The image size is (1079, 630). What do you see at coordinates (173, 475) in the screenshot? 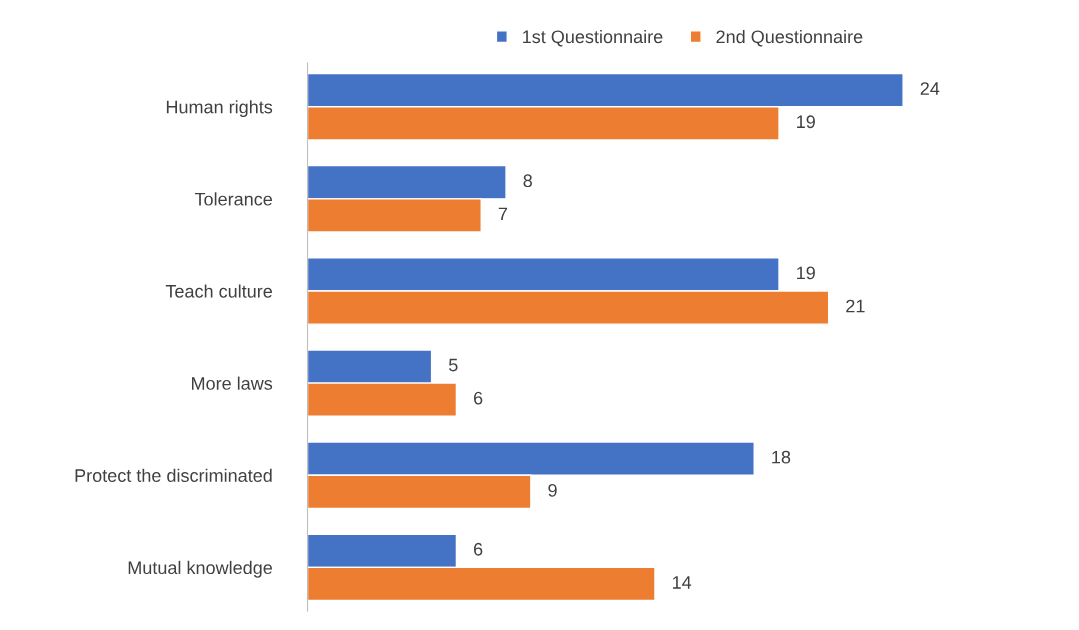
I see `y-tick-label: Protect the discriminated` at bounding box center [173, 475].